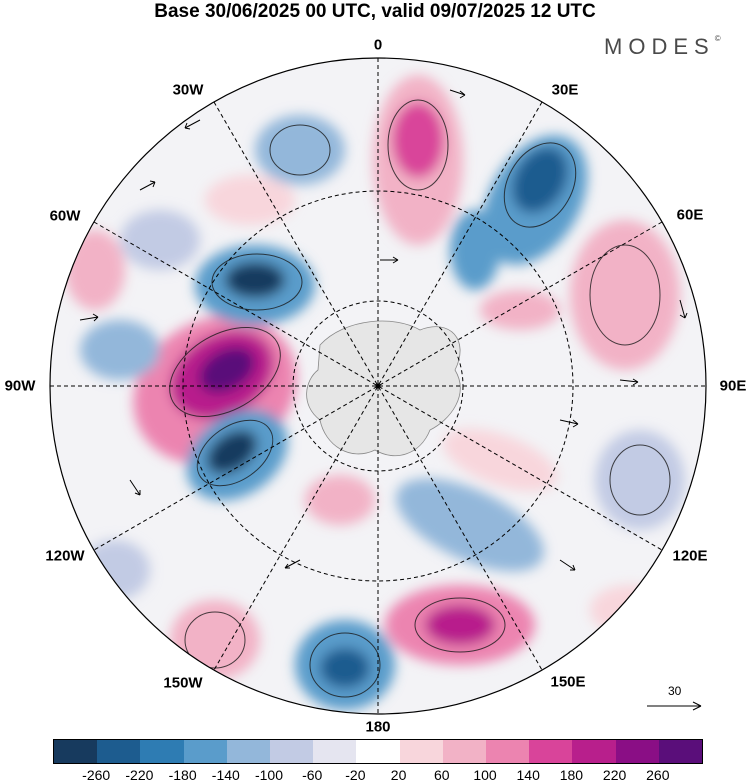 The height and width of the screenshot is (783, 750). Describe the element at coordinates (568, 682) in the screenshot. I see `lon-label-150e: 150E` at that location.